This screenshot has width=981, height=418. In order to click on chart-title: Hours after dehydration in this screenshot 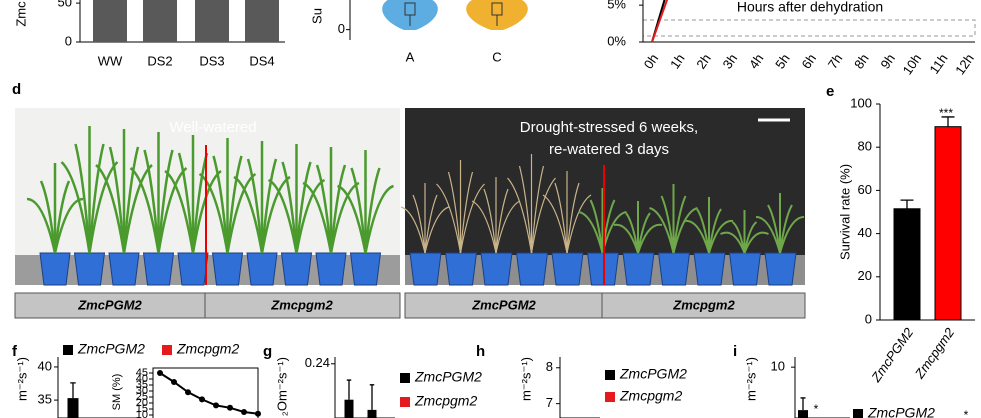, I will do `click(810, 7)`.